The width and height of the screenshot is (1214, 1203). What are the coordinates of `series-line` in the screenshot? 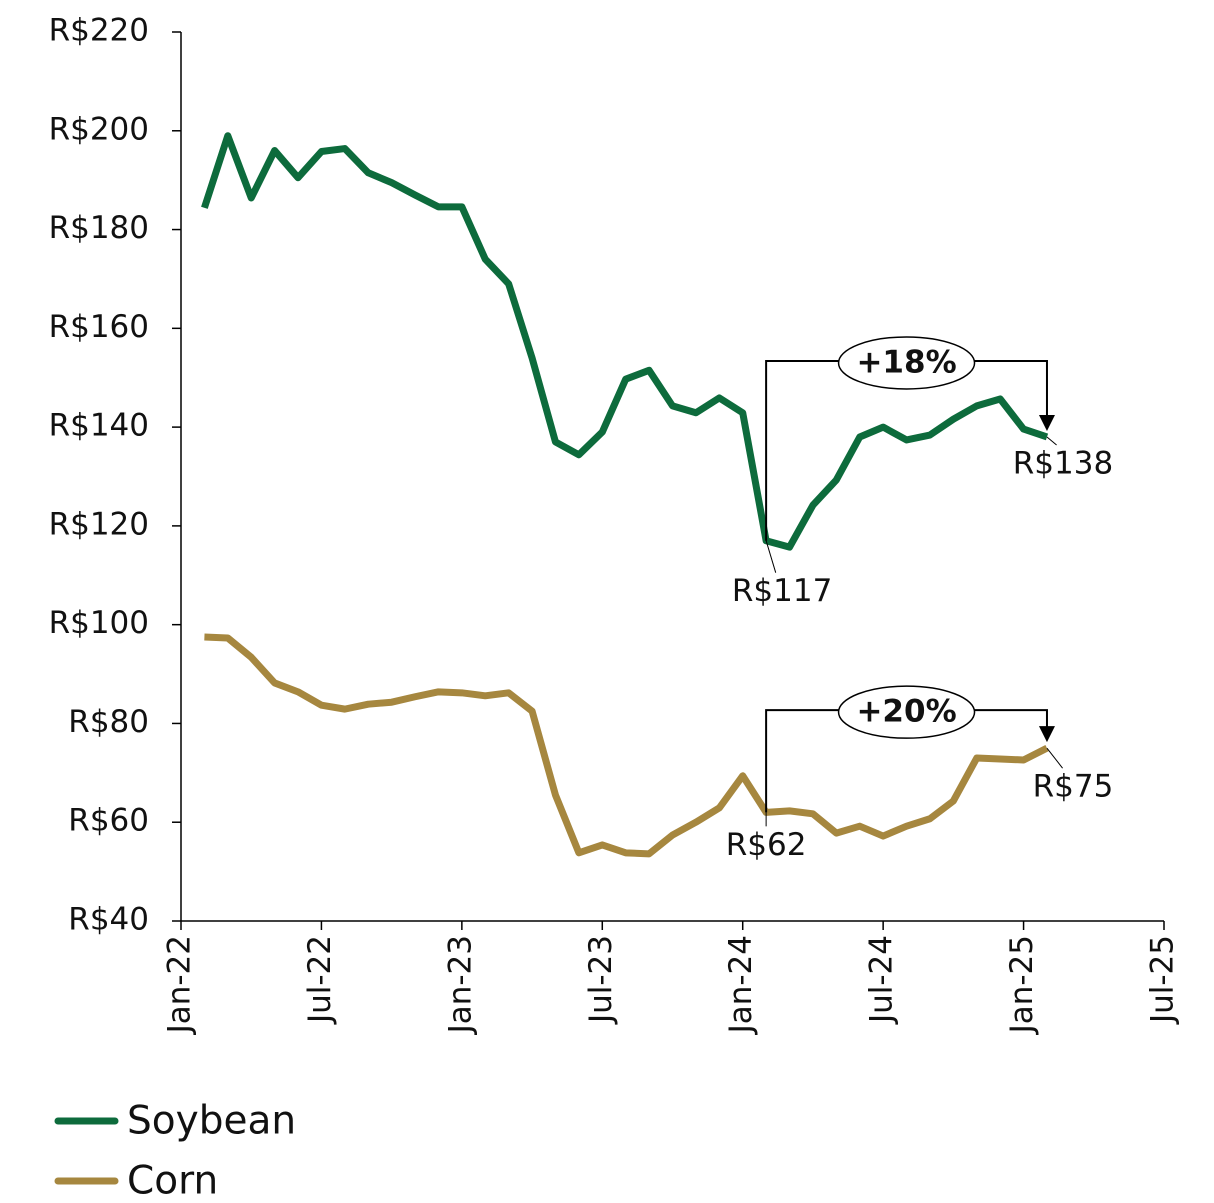 It's located at (626, 745).